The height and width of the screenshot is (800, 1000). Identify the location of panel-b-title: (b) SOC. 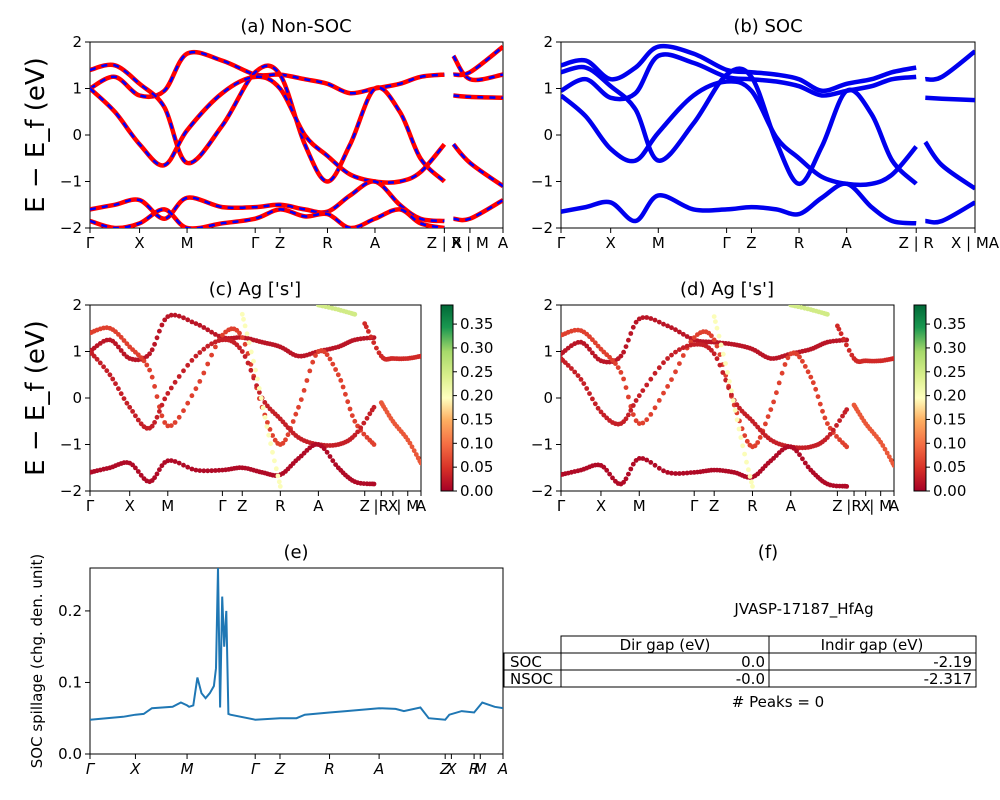
(767, 26).